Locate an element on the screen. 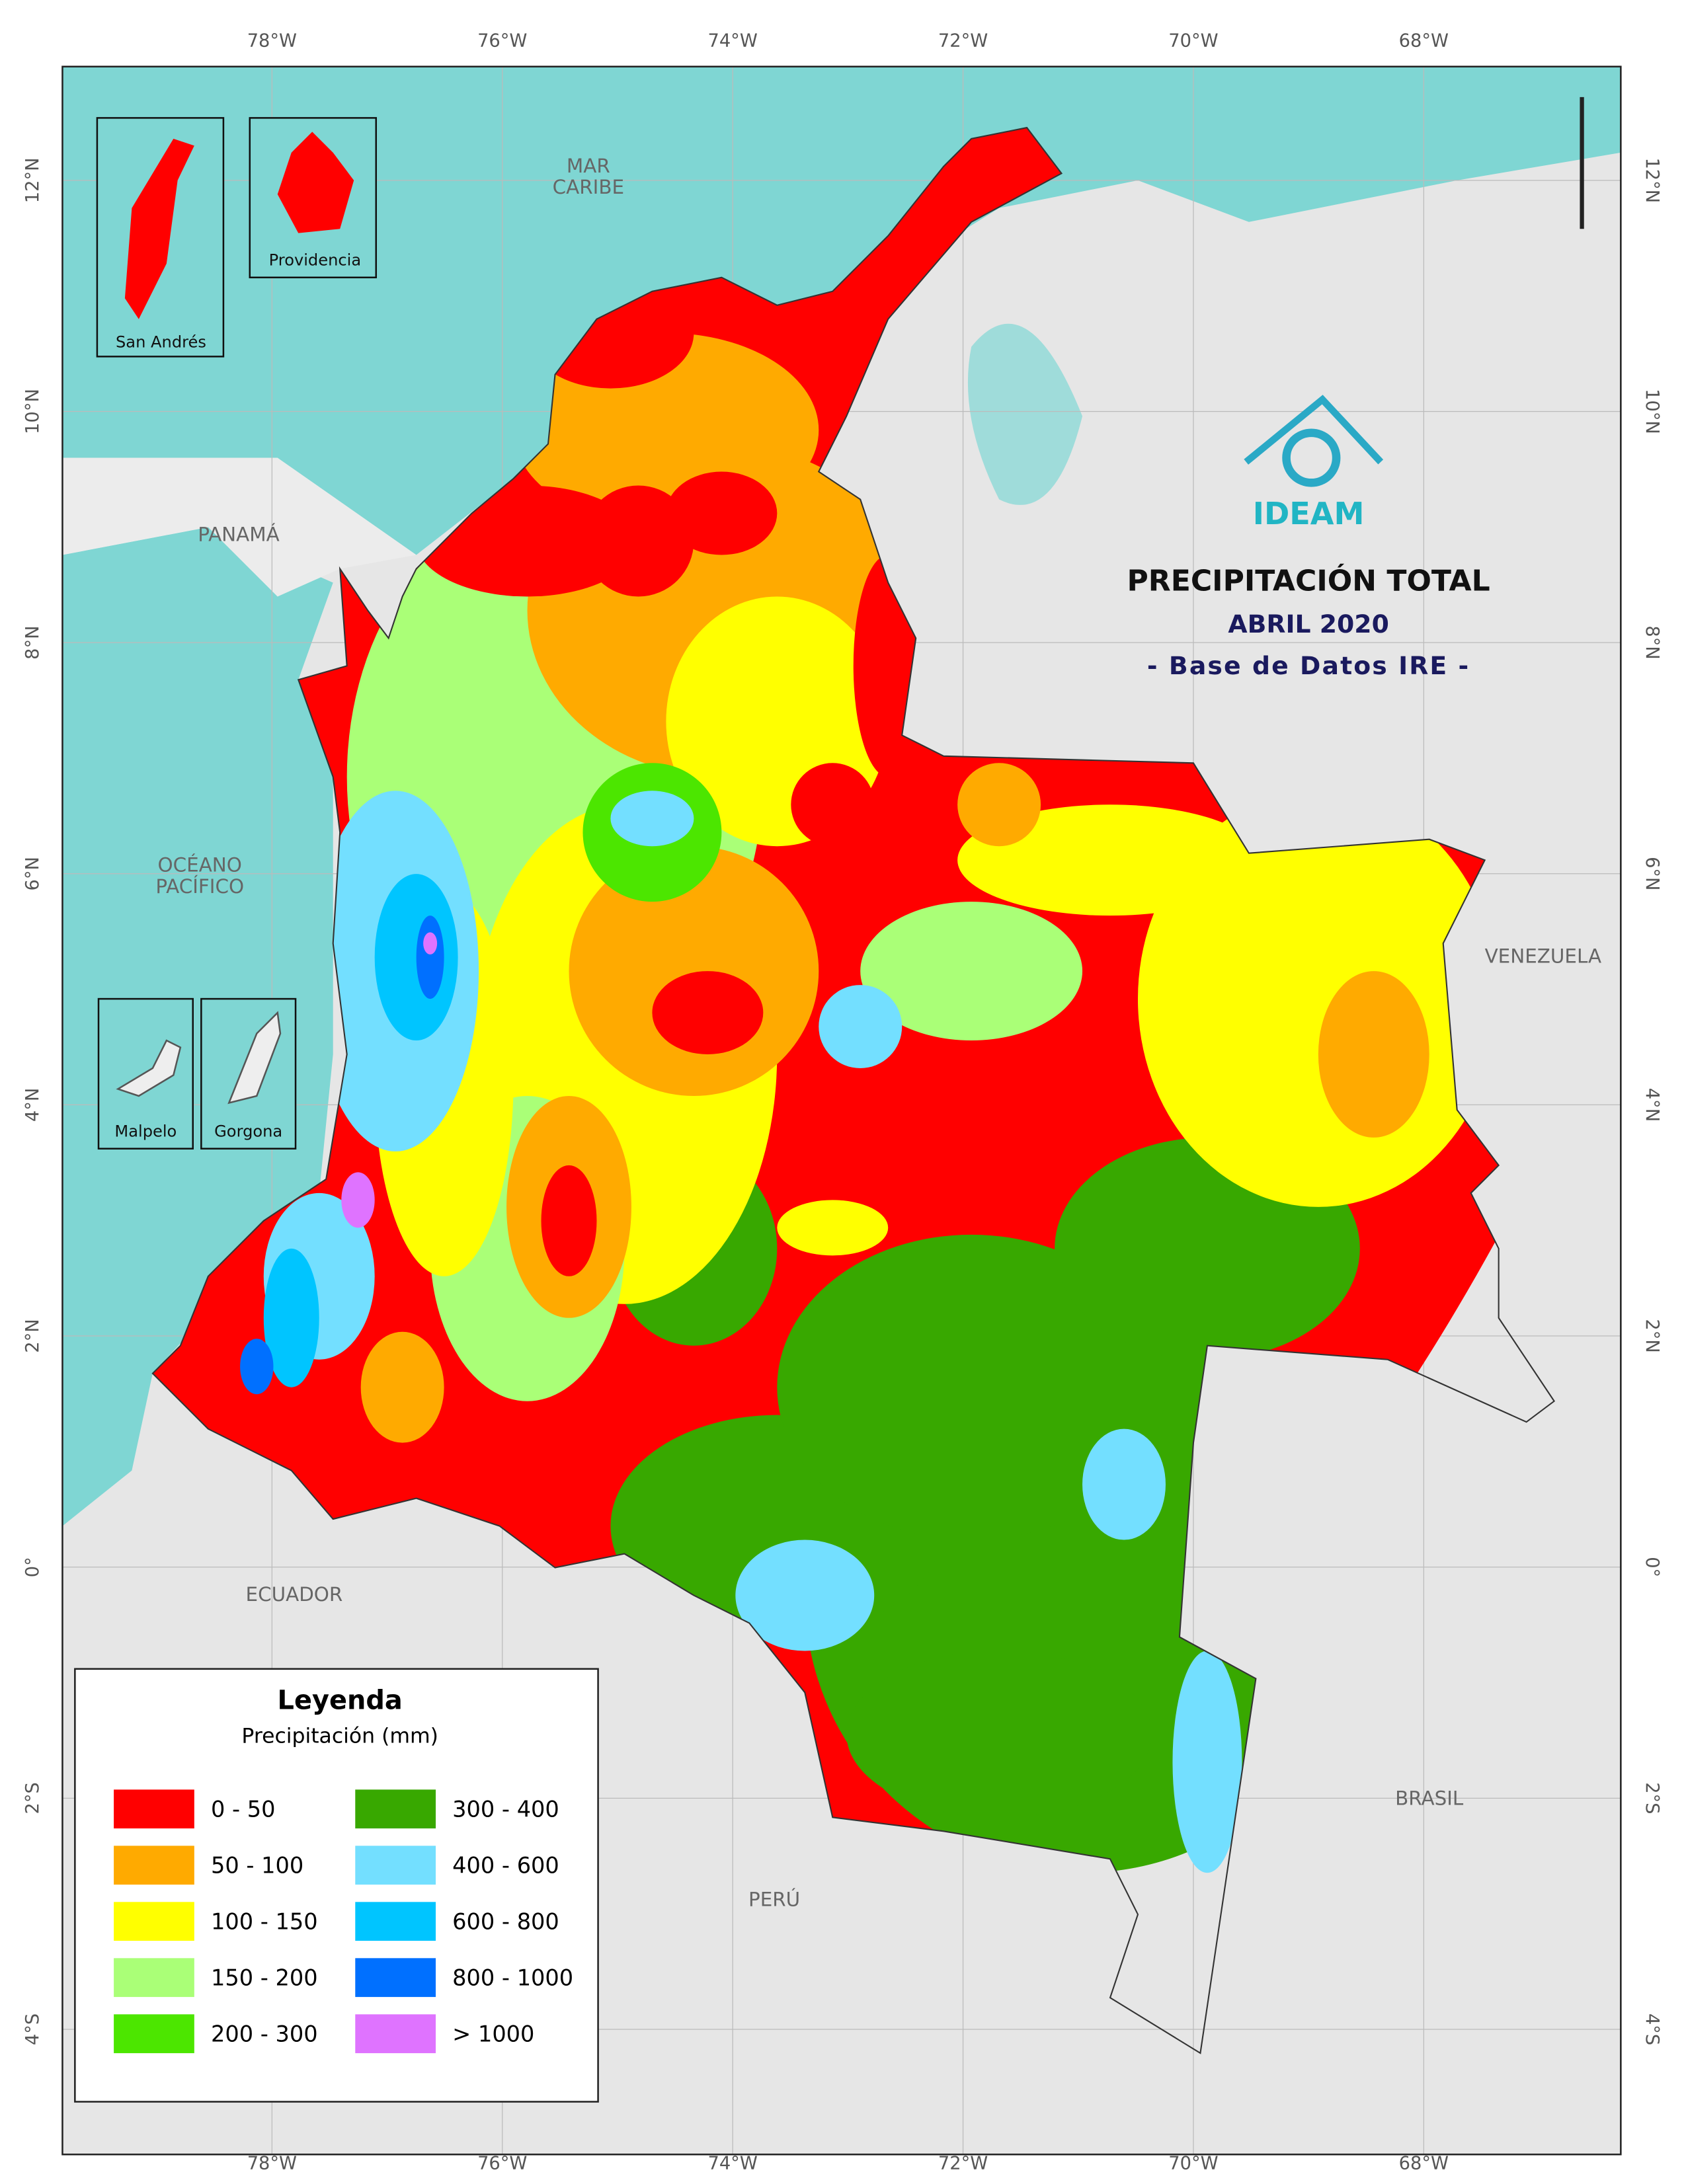  legend-label: 400 - 600 is located at coordinates (505, 1865).